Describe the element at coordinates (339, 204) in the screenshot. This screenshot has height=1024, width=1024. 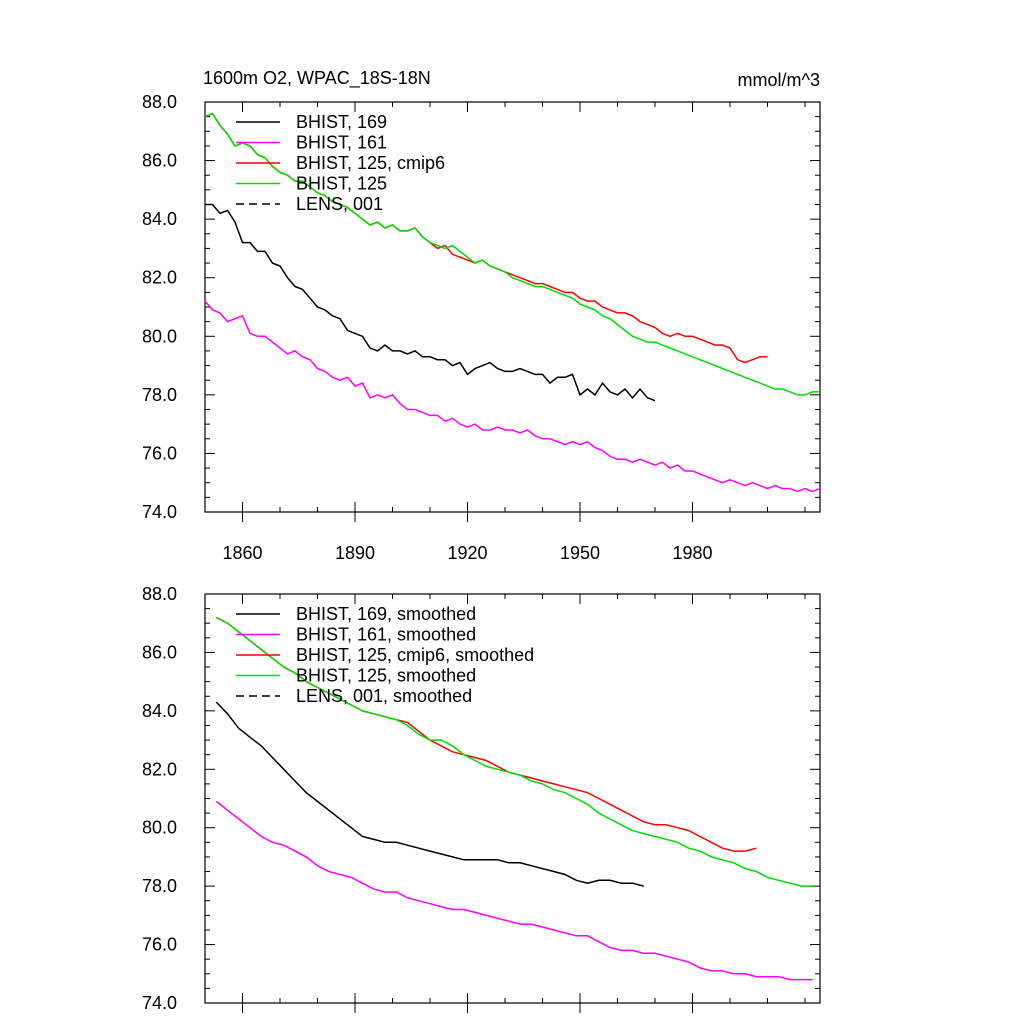
I see `legend-label: LENS, 001` at that location.